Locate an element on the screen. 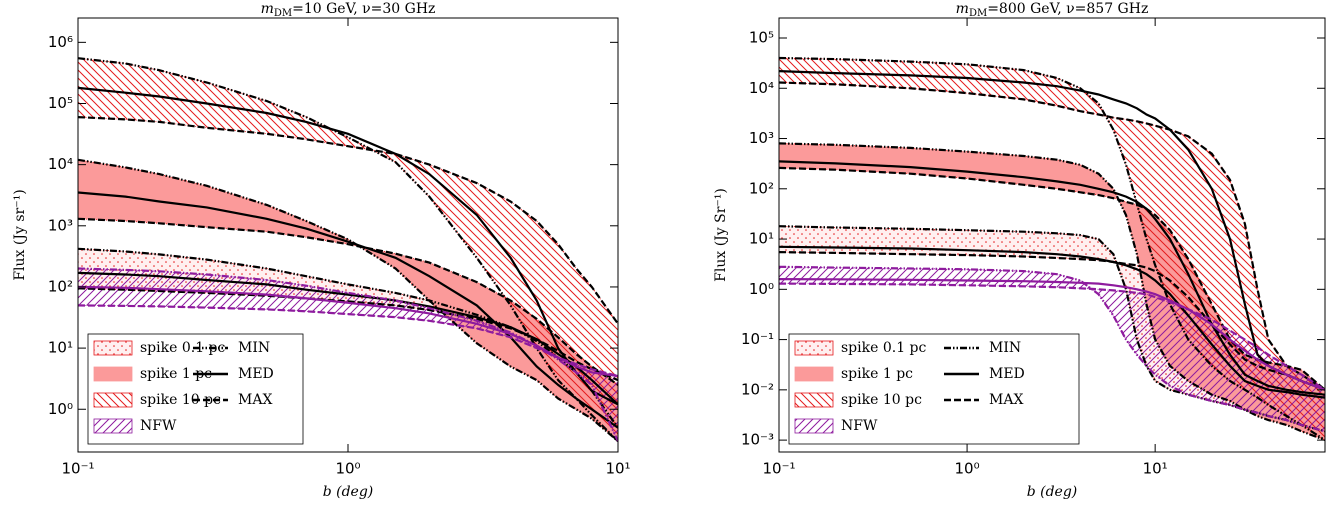 The image size is (1335, 508). chart-title: mDM=800 GeV, ν=857 GHz is located at coordinates (1052, 10).